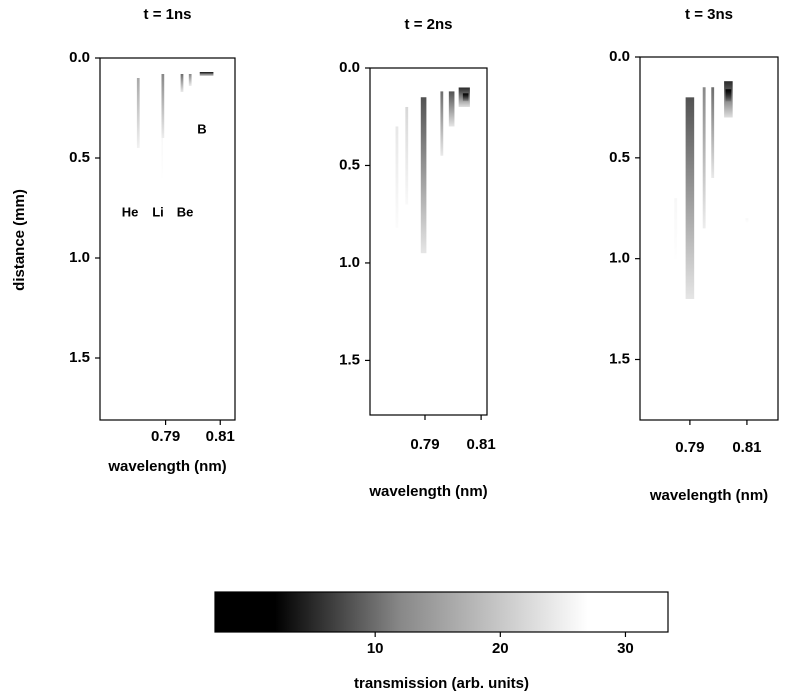 The height and width of the screenshot is (698, 793). I want to click on y-axis-label: distance (mm), so click(19, 240).